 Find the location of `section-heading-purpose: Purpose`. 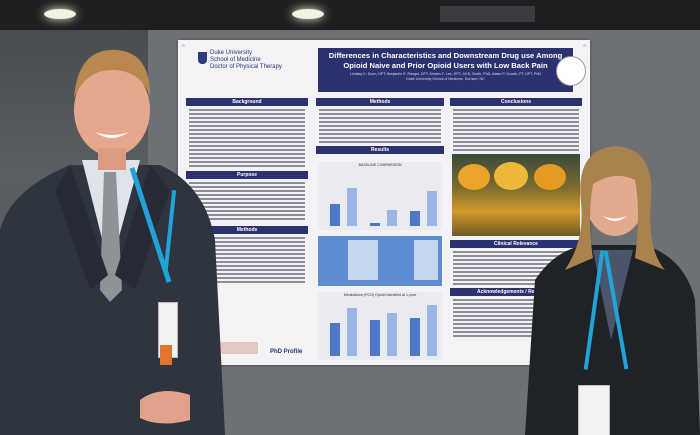

section-heading-purpose: Purpose is located at coordinates (247, 175).